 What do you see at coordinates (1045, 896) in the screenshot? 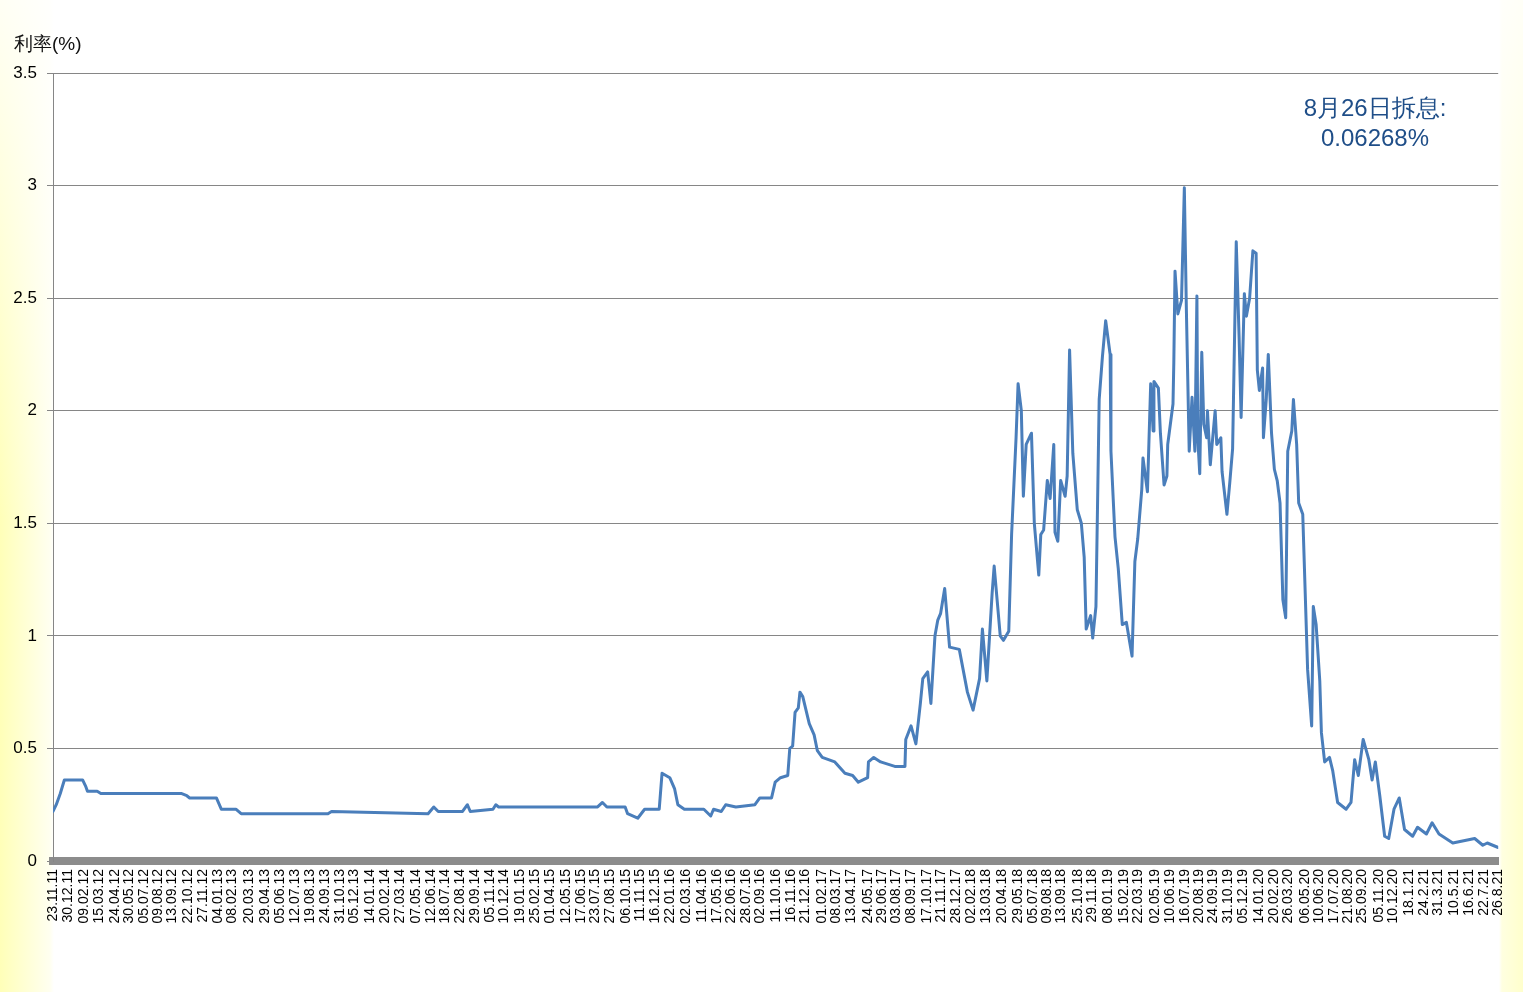
I see `x-tick-label: 09.08.18` at bounding box center [1045, 896].